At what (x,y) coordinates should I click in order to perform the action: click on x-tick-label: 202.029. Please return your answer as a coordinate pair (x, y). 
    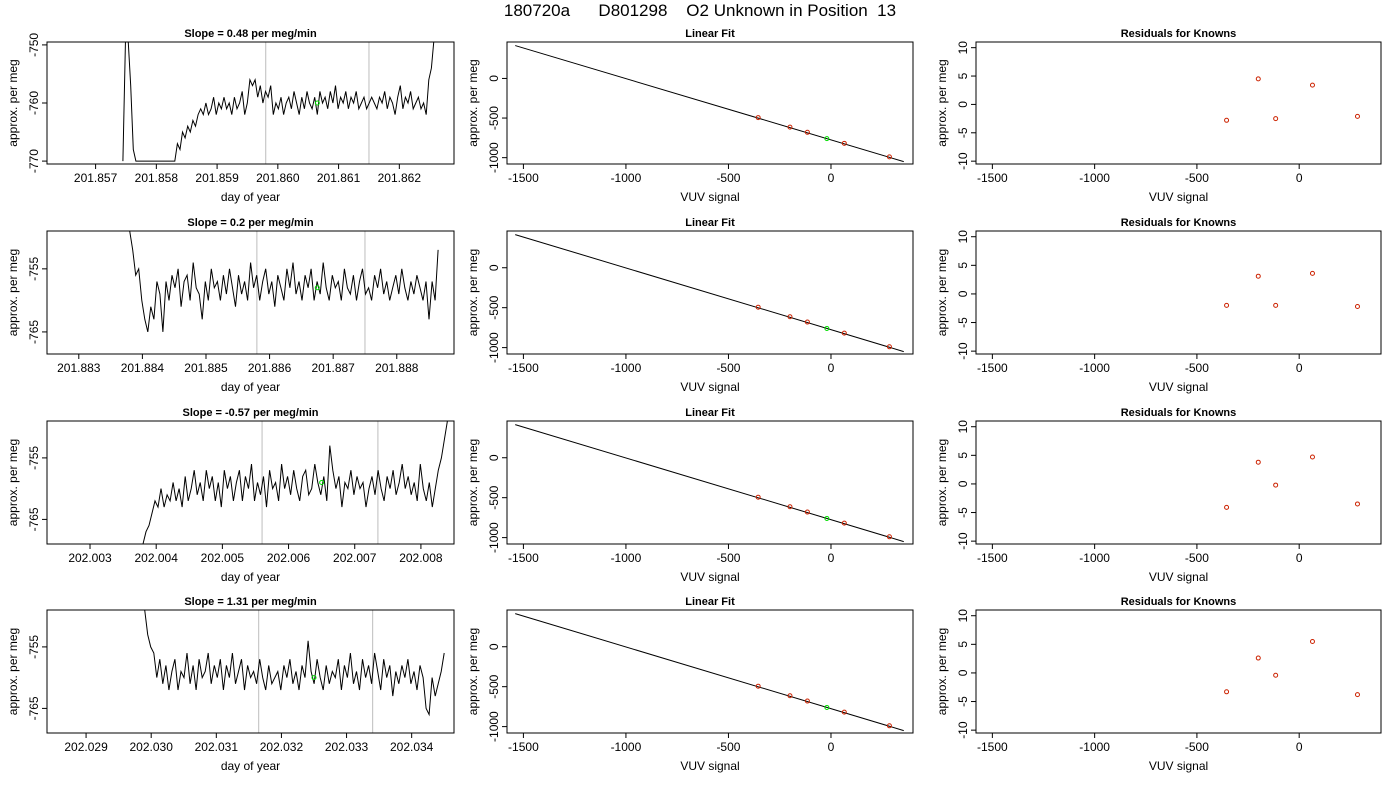
    Looking at the image, I should click on (86, 747).